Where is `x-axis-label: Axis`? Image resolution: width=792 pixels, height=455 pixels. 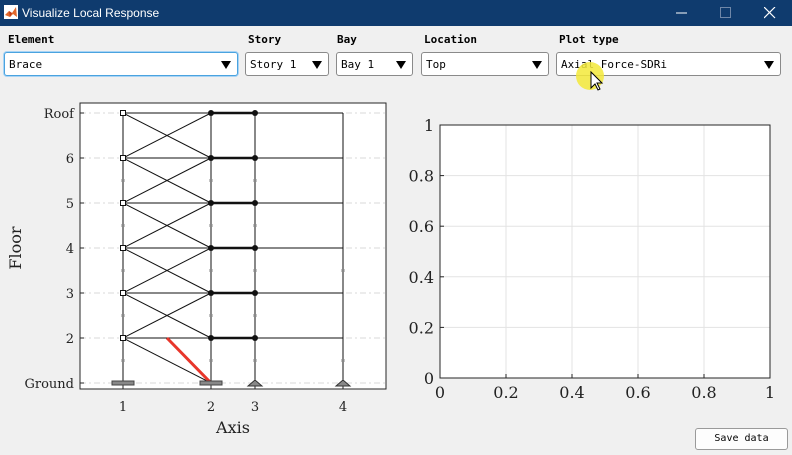 x-axis-label: Axis is located at coordinates (232, 427).